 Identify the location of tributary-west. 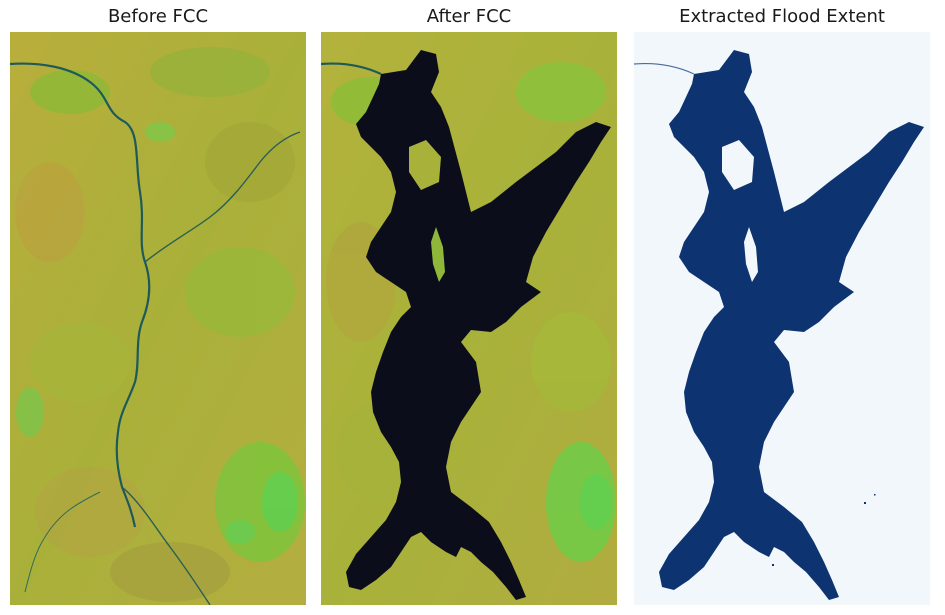
(62, 542).